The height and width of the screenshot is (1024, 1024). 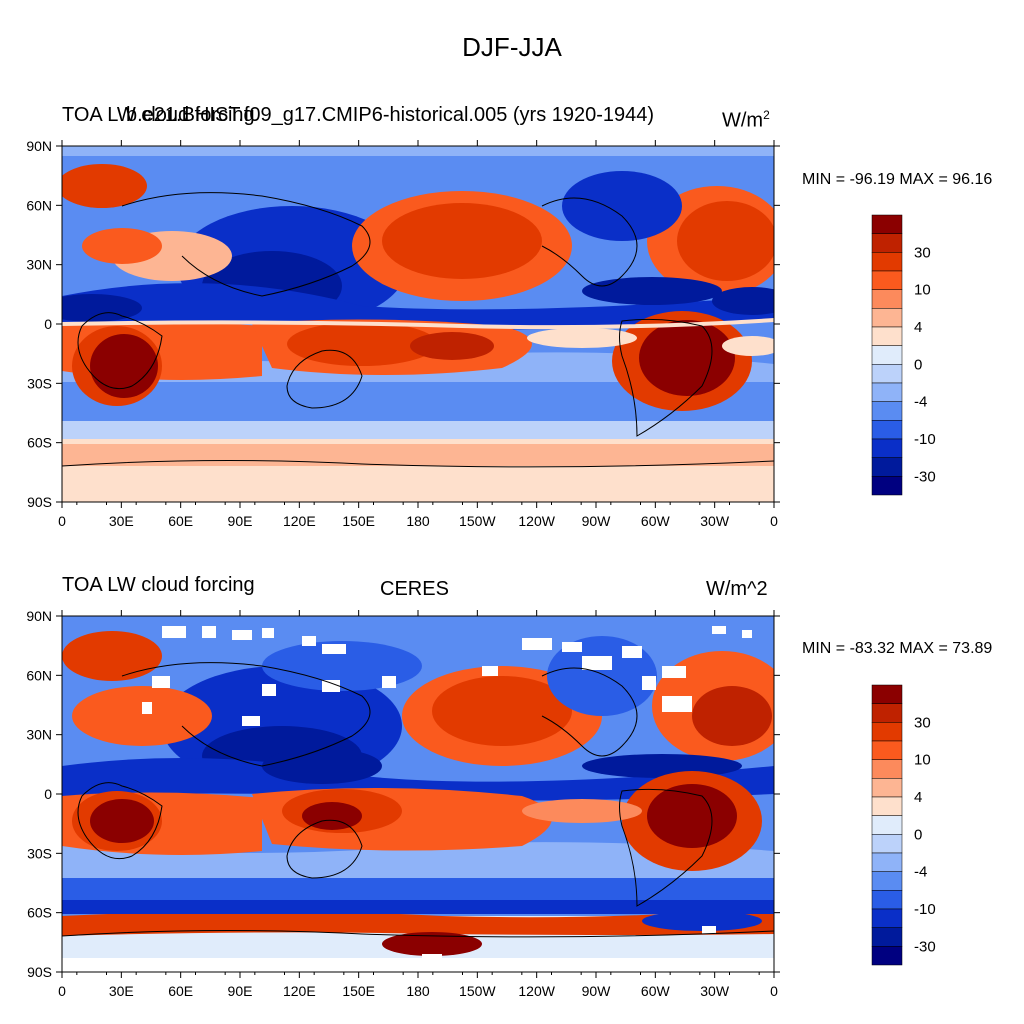 What do you see at coordinates (39, 853) in the screenshot?
I see `panel2-lat-tick: 30S` at bounding box center [39, 853].